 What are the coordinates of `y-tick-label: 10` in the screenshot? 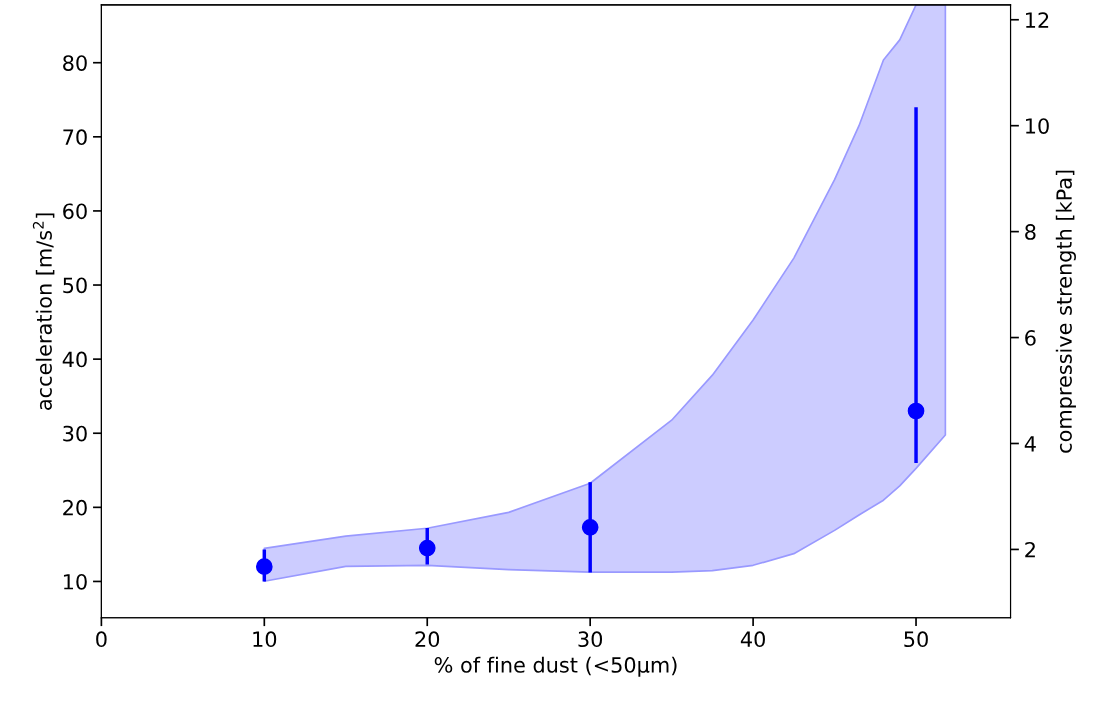 It's located at (75, 581).